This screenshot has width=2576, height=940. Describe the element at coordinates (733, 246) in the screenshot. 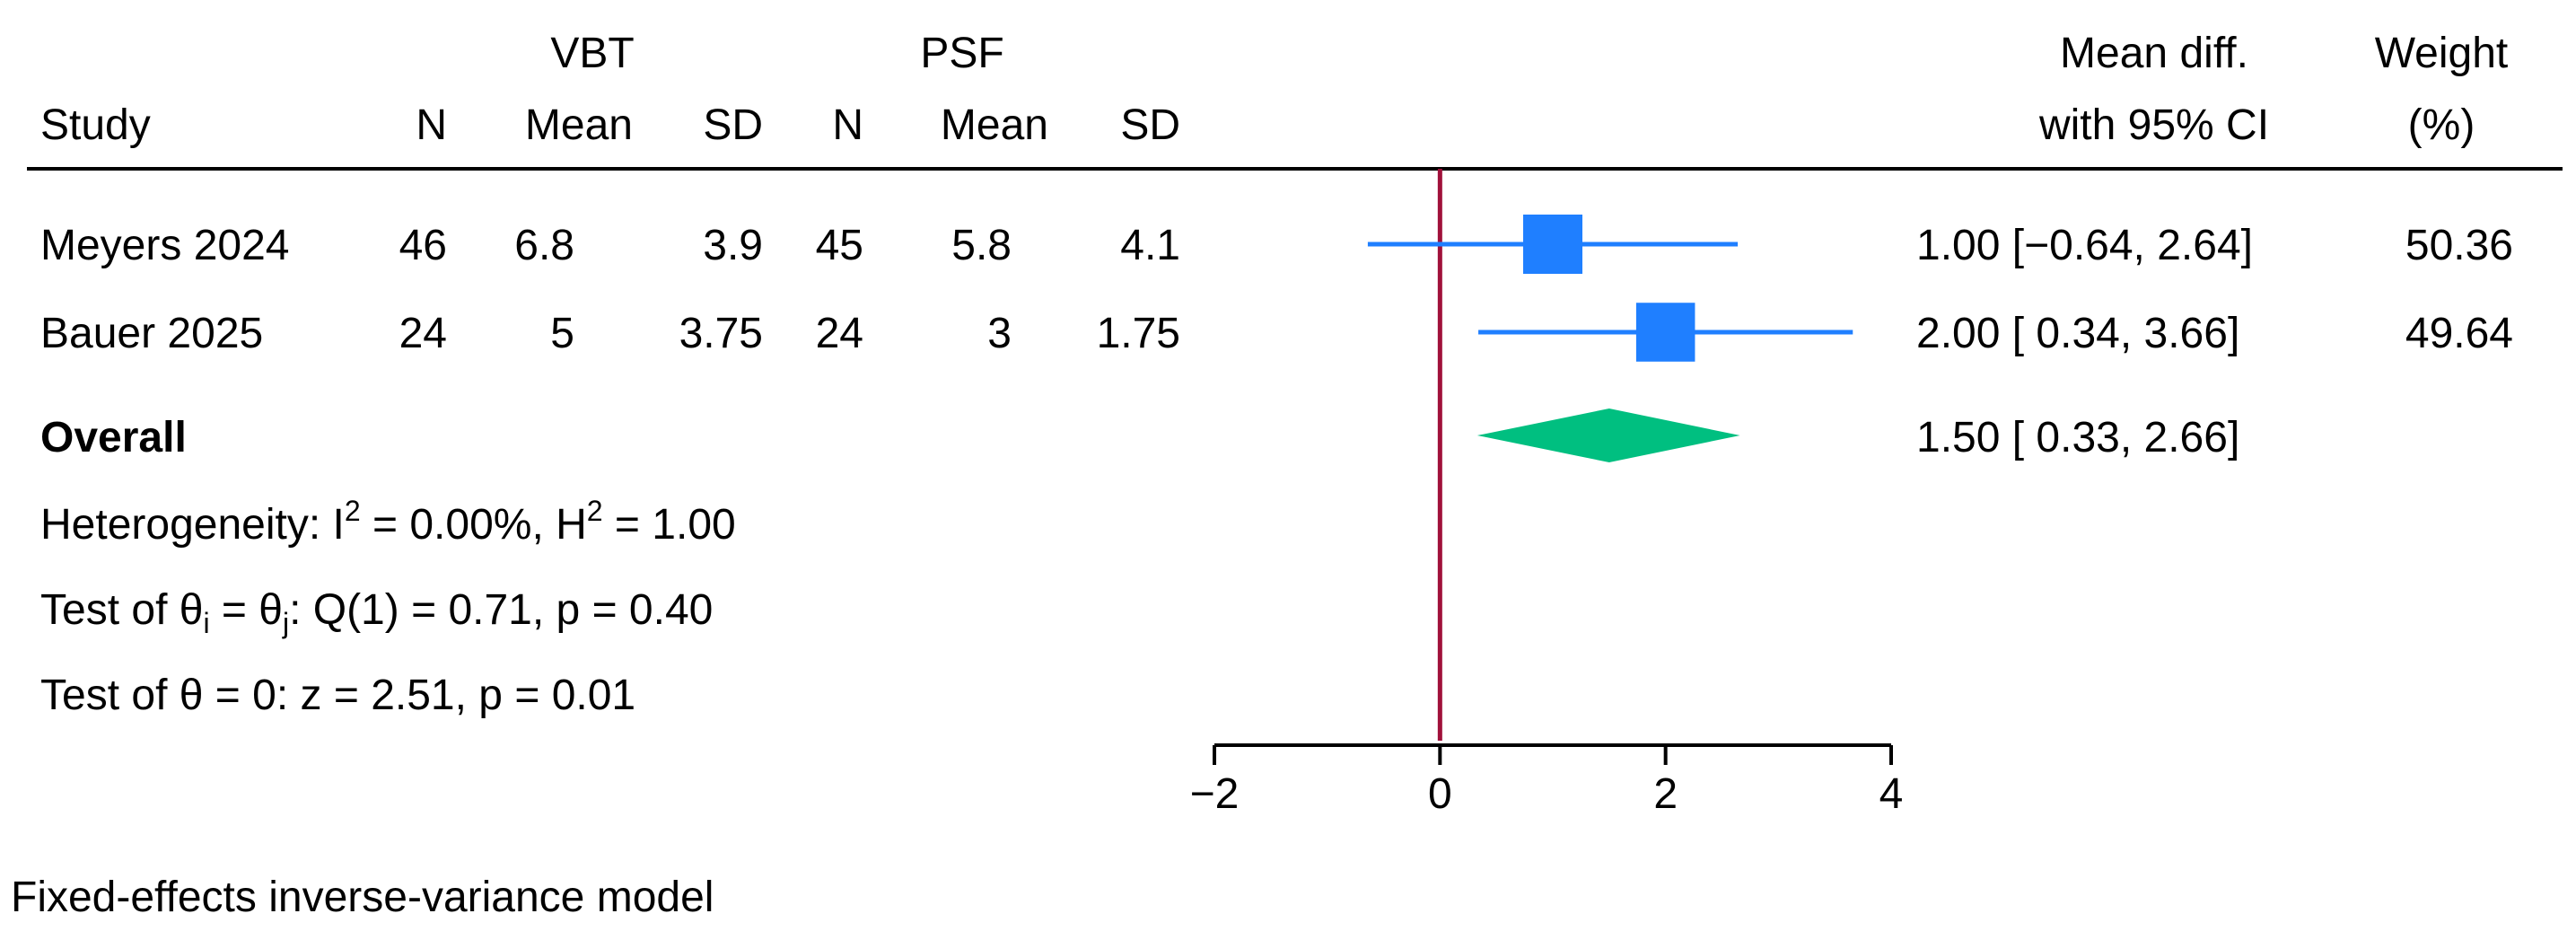

I see `study-sd1: 3.9` at that location.